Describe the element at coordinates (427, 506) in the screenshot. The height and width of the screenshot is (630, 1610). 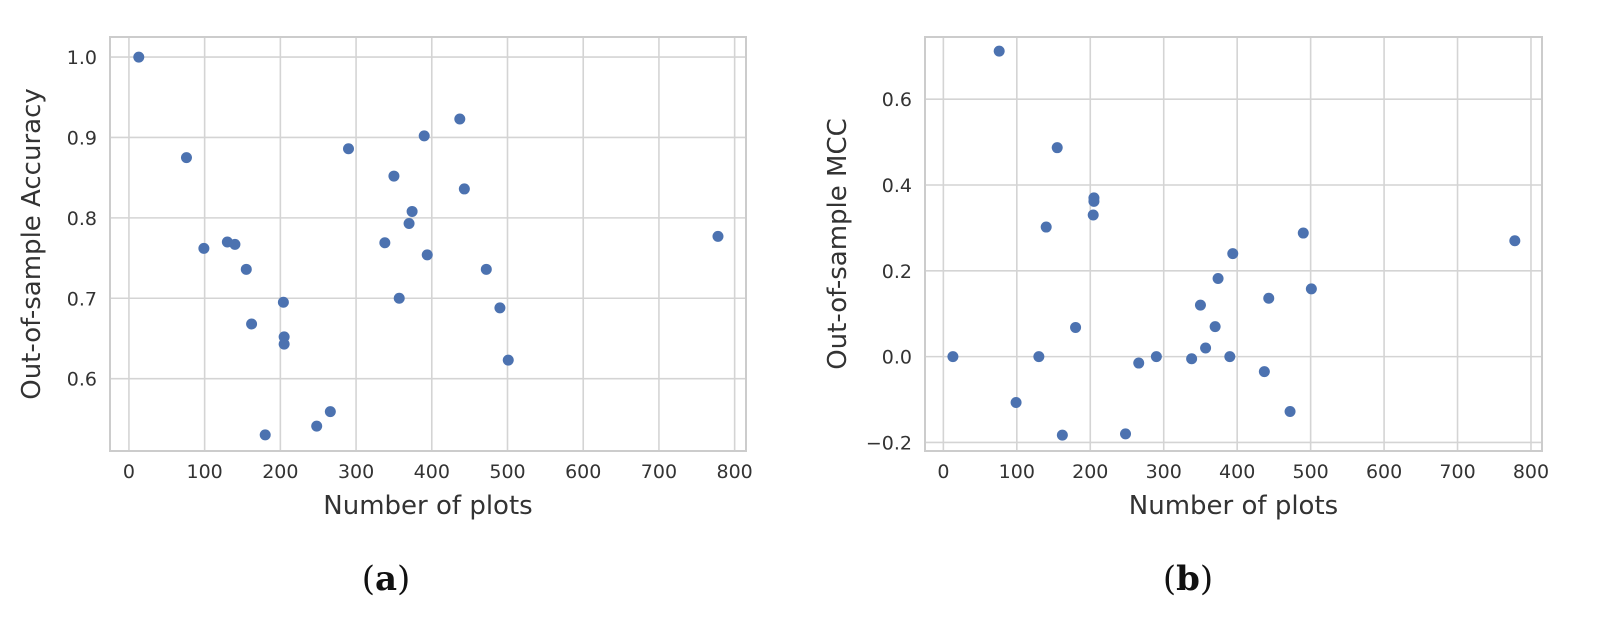
I see `x-axis-title-a: Number of plots` at that location.